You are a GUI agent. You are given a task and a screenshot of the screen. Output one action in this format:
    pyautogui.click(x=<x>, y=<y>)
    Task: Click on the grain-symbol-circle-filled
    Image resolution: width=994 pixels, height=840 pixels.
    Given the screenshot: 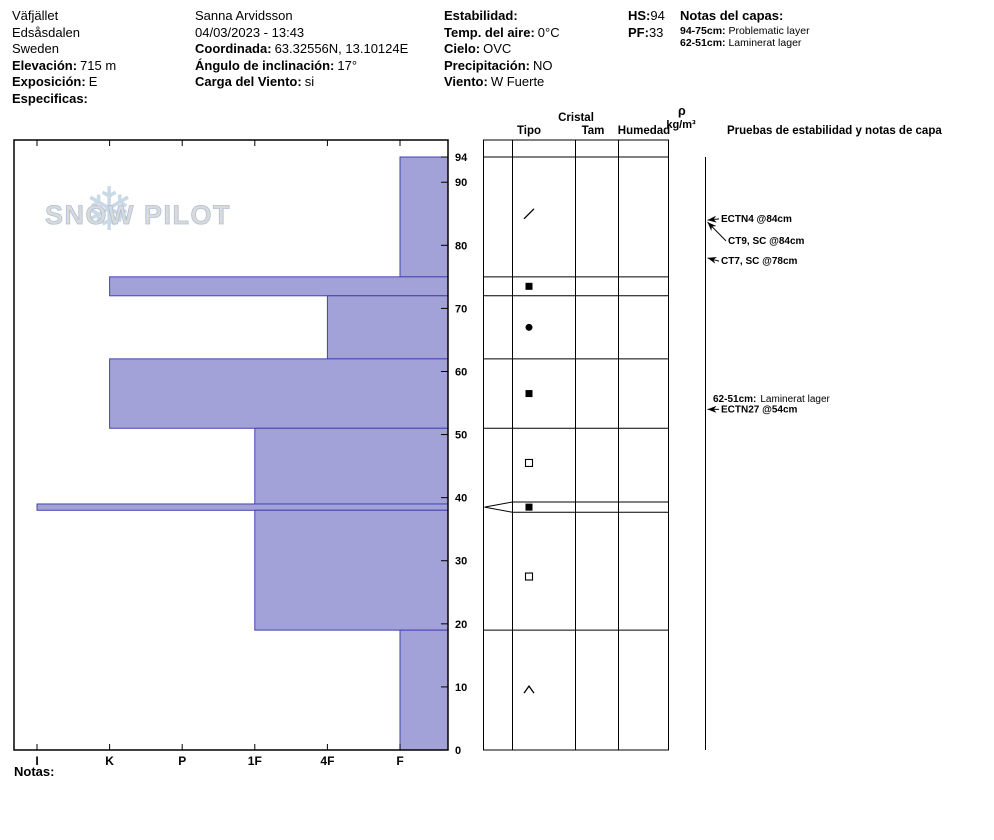 What is the action you would take?
    pyautogui.click(x=529, y=327)
    